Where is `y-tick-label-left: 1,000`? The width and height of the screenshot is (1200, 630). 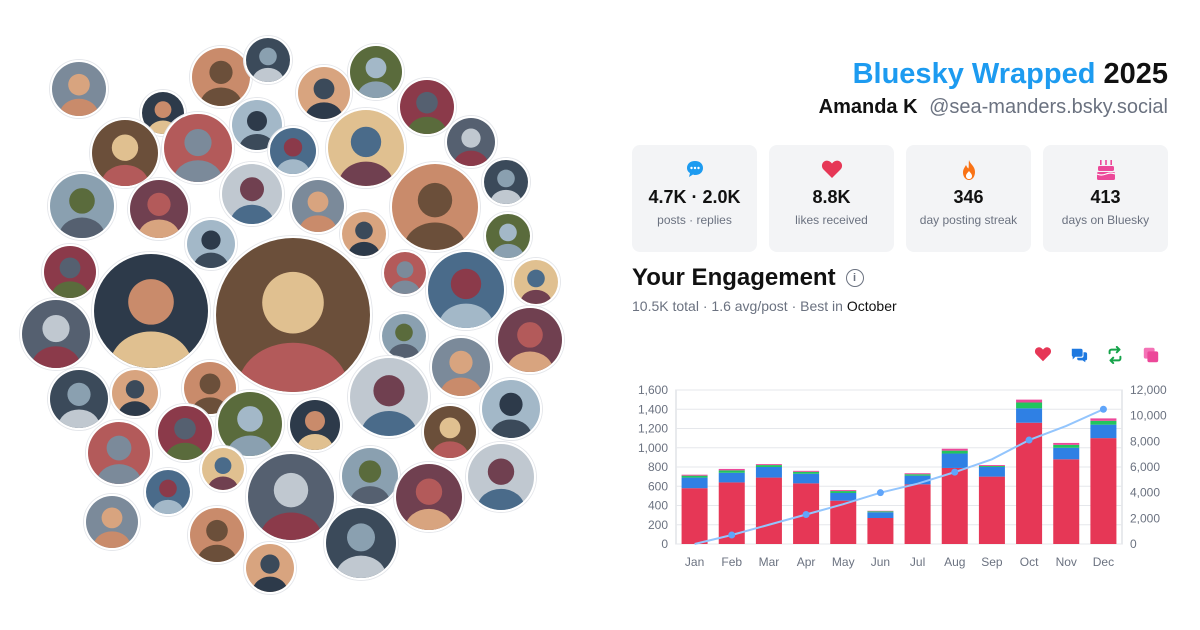 y-tick-label-left: 1,000 is located at coordinates (653, 448).